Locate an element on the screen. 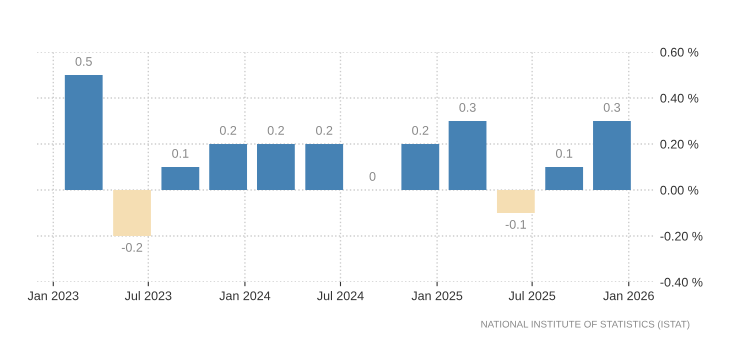 The width and height of the screenshot is (730, 340). data-label: -0.2 is located at coordinates (132, 247).